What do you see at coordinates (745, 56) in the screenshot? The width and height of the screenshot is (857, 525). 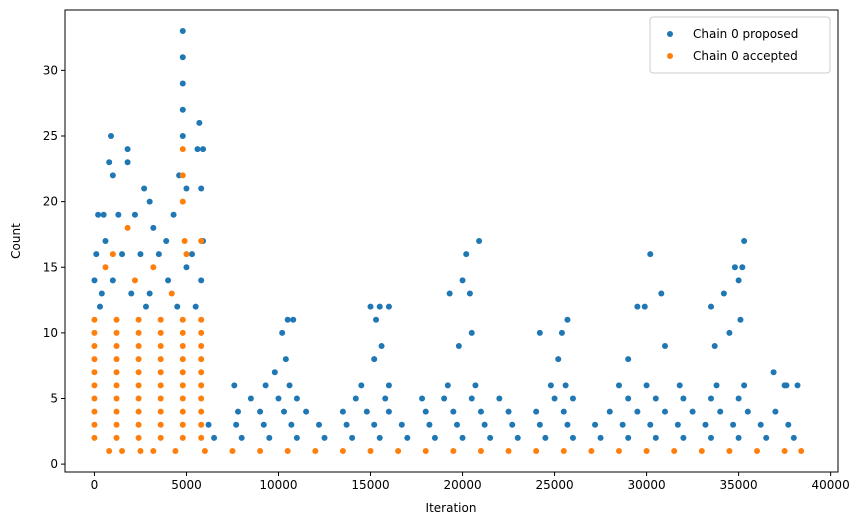 I see `legend-label: Chain 0 accepted` at bounding box center [745, 56].